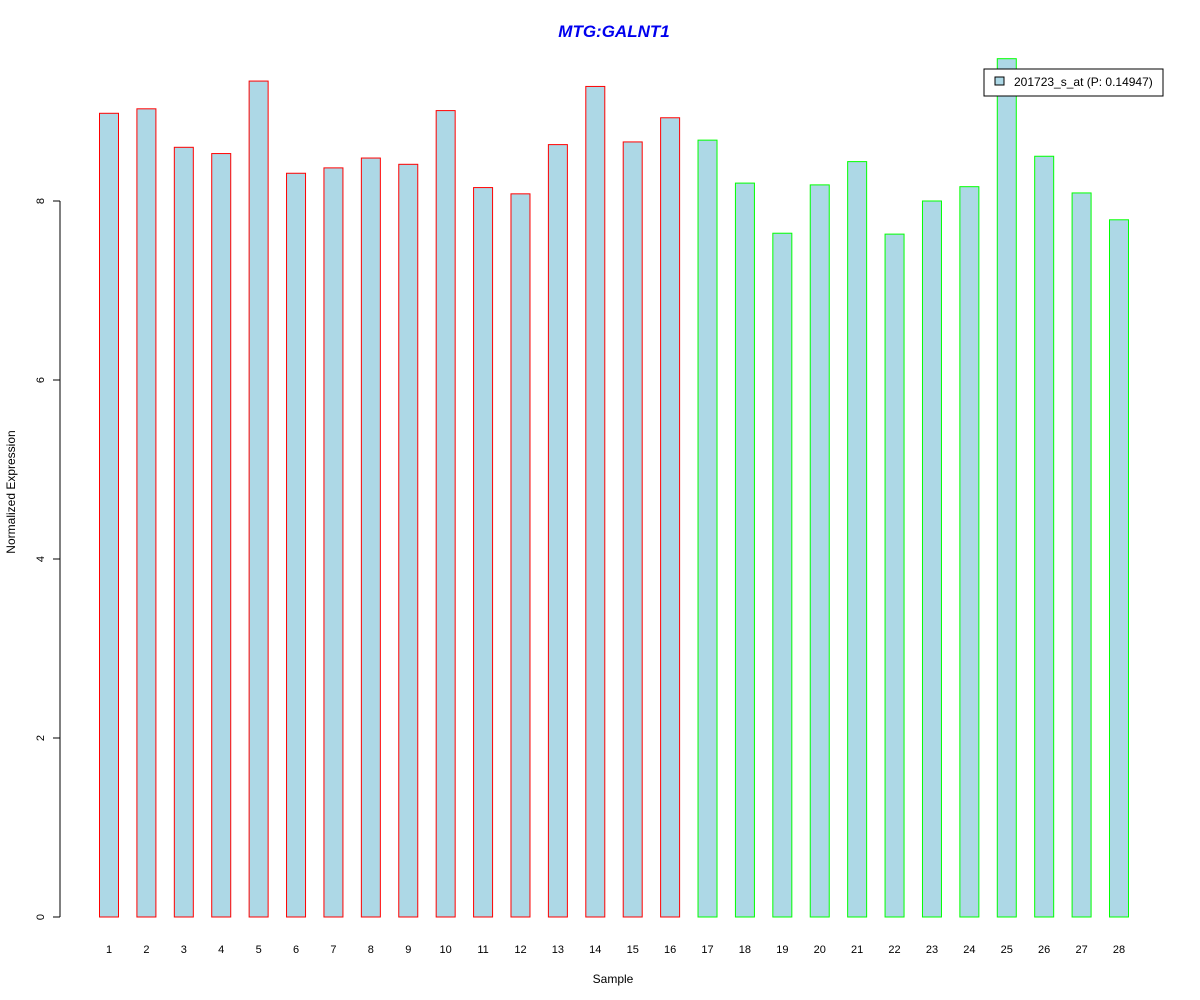 Image resolution: width=1200 pixels, height=1000 pixels. I want to click on y-tick-label: 6, so click(41, 380).